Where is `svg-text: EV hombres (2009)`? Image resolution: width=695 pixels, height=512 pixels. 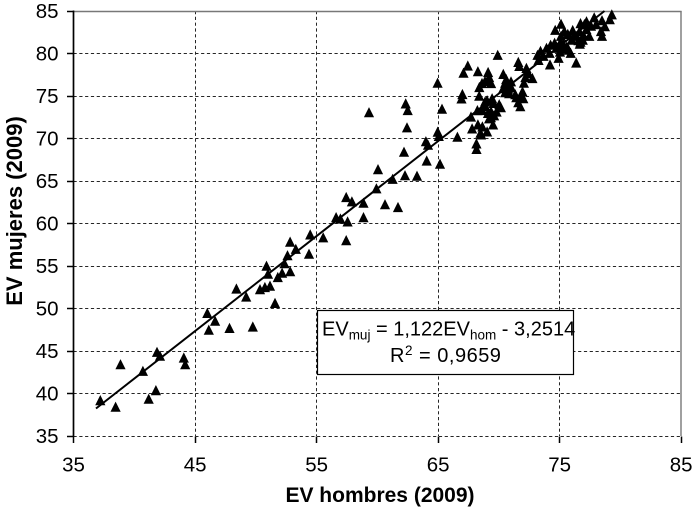
svg-text: EV hombres (2009) is located at coordinates (379, 495).